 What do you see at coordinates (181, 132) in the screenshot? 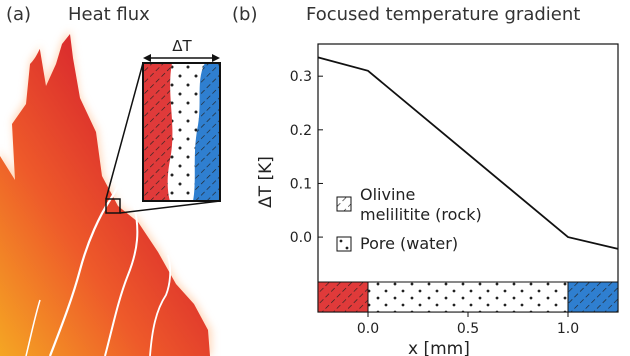
I see `inset-pore-detail` at bounding box center [181, 132].